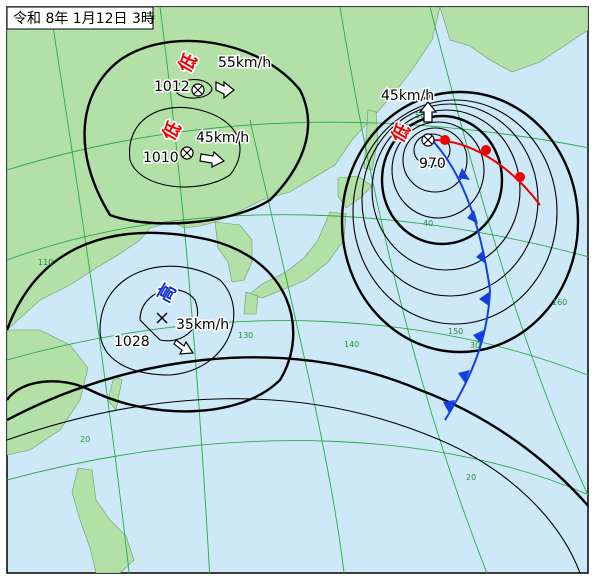  Describe the element at coordinates (475, 345) in the screenshot. I see `grid-label: 30` at that location.